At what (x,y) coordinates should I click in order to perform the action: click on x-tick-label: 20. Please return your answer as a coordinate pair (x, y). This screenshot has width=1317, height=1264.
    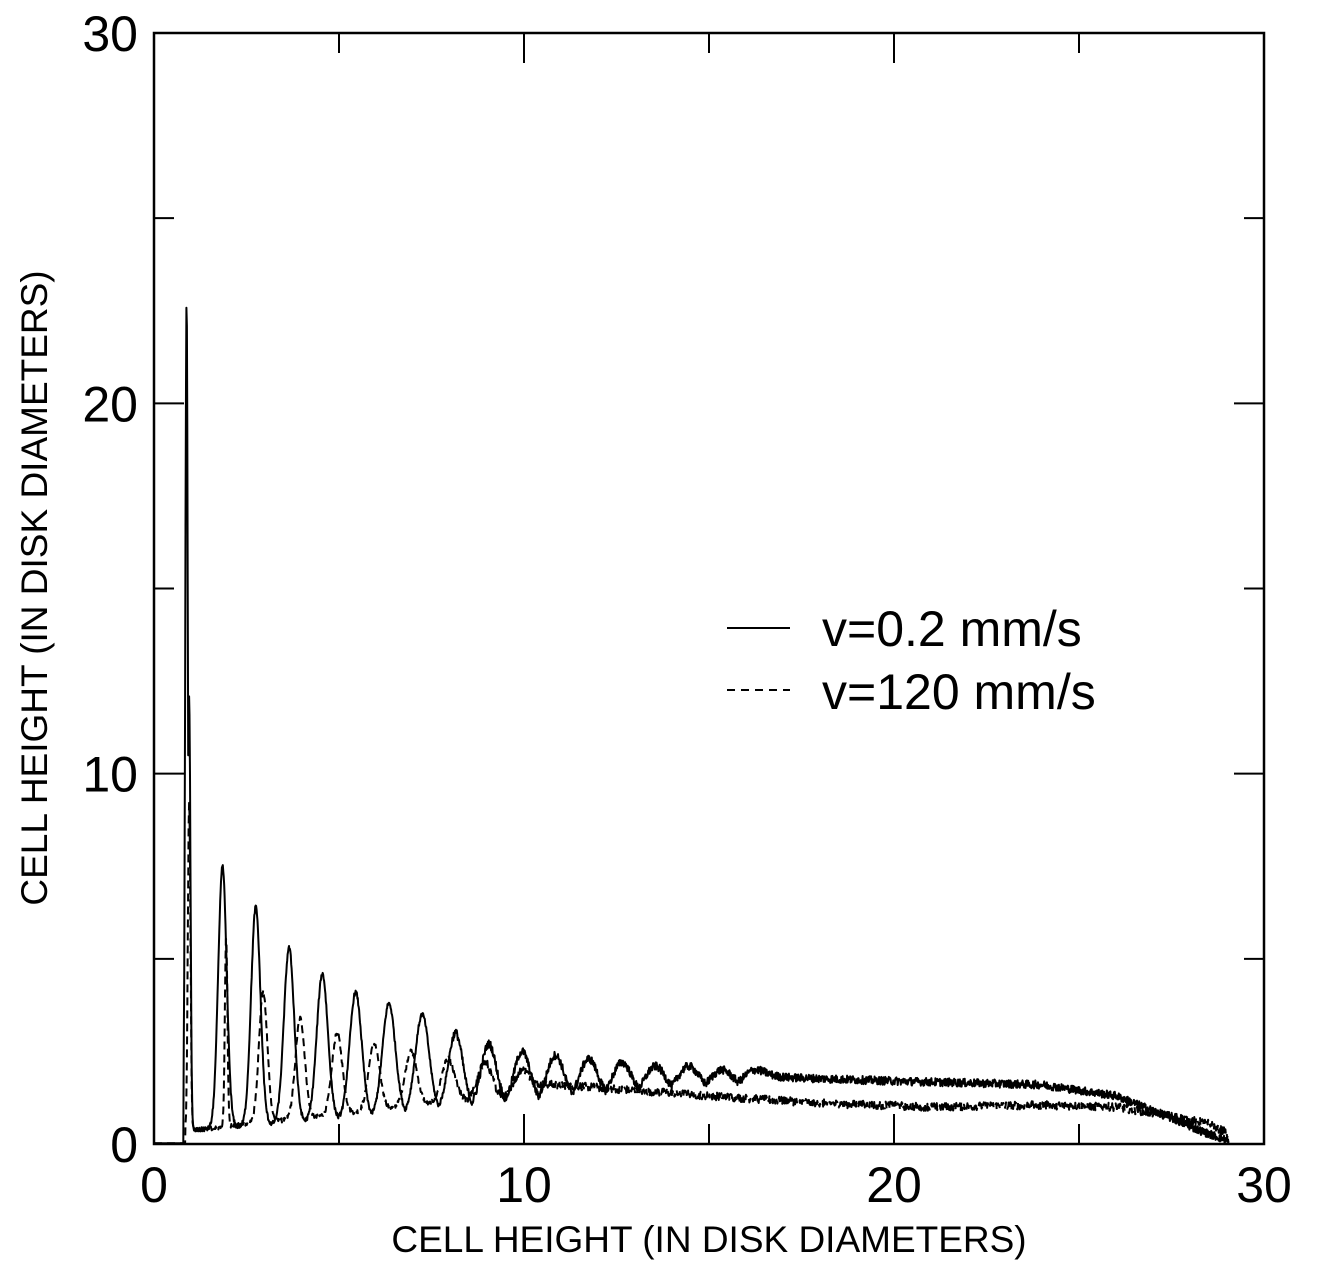
    Looking at the image, I should click on (894, 1185).